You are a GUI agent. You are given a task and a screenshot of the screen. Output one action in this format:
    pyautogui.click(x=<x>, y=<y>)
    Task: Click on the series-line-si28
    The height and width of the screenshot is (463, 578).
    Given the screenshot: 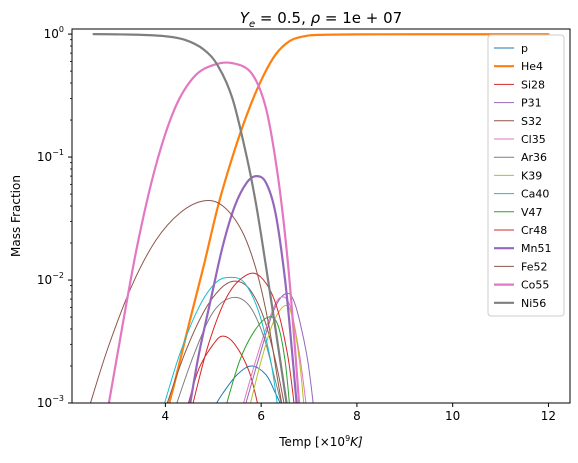 What is the action you would take?
    pyautogui.click(x=222, y=369)
    